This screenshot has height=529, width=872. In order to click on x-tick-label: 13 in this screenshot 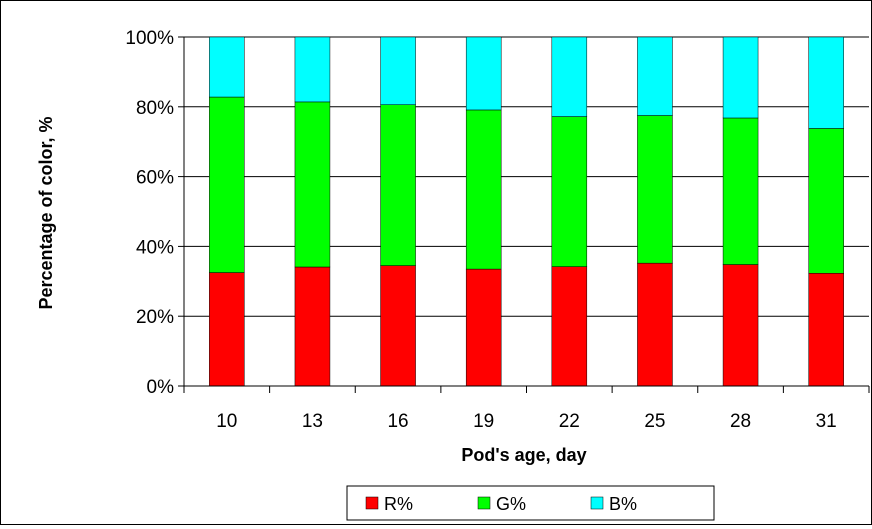, I will do `click(312, 421)`.